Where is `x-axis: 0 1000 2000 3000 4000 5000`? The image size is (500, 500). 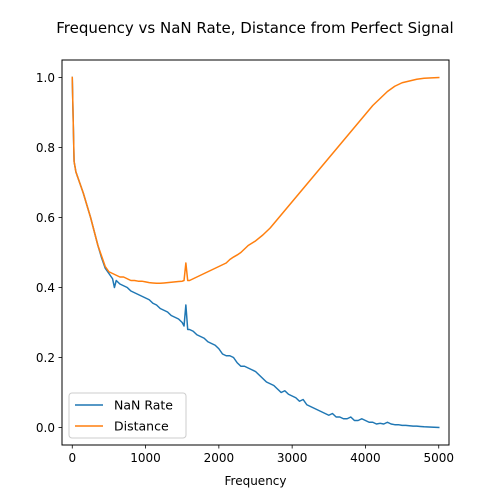 x-axis: 0 1000 2000 3000 4000 5000 is located at coordinates (261, 455).